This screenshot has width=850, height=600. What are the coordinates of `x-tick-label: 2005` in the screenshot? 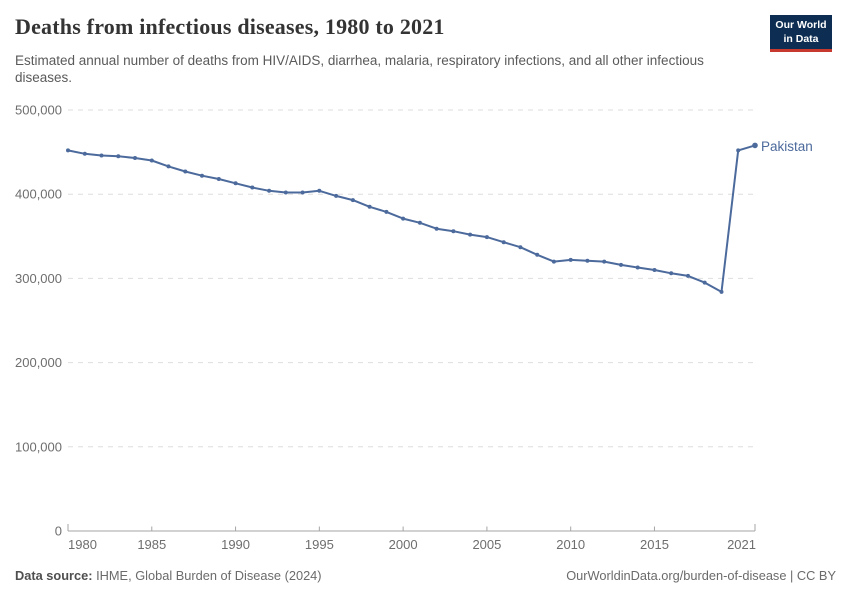 It's located at (486, 544).